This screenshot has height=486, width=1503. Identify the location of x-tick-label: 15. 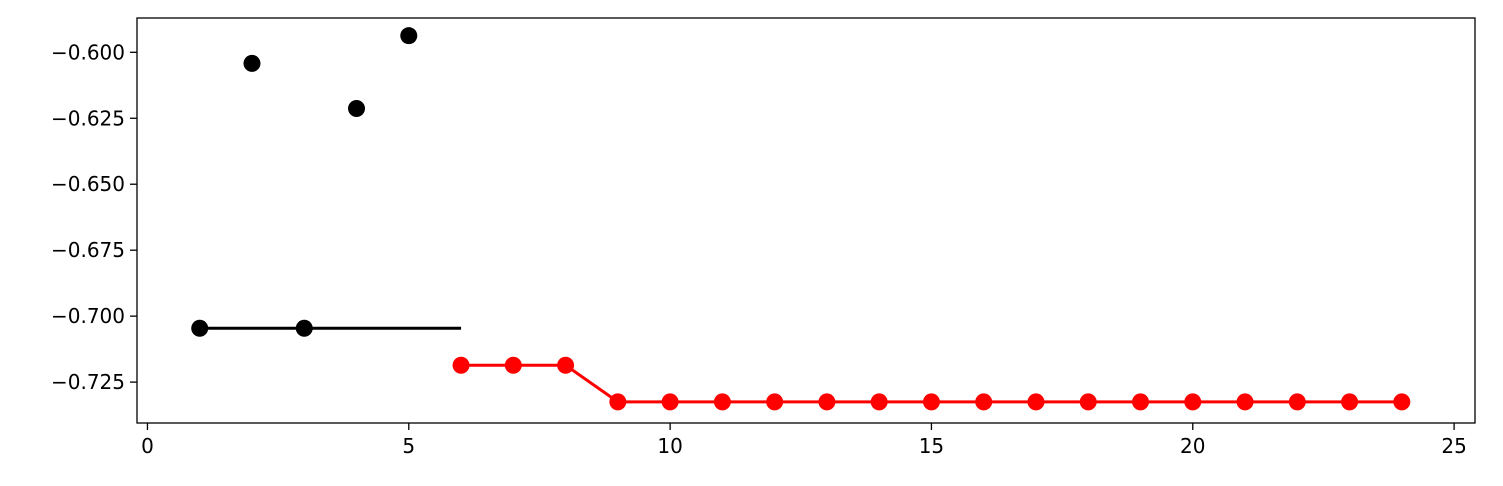
(931, 446).